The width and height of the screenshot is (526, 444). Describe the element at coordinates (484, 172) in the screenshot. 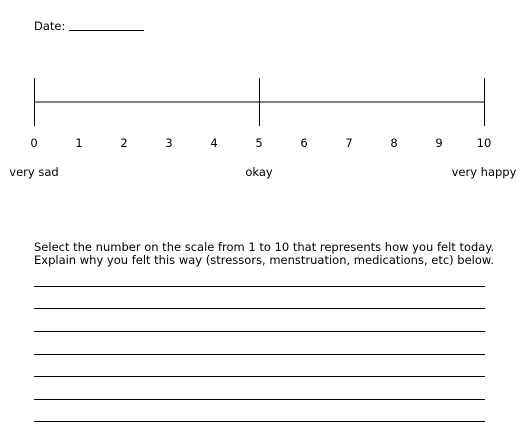

I see `anchor-very-happy: very happy` at that location.